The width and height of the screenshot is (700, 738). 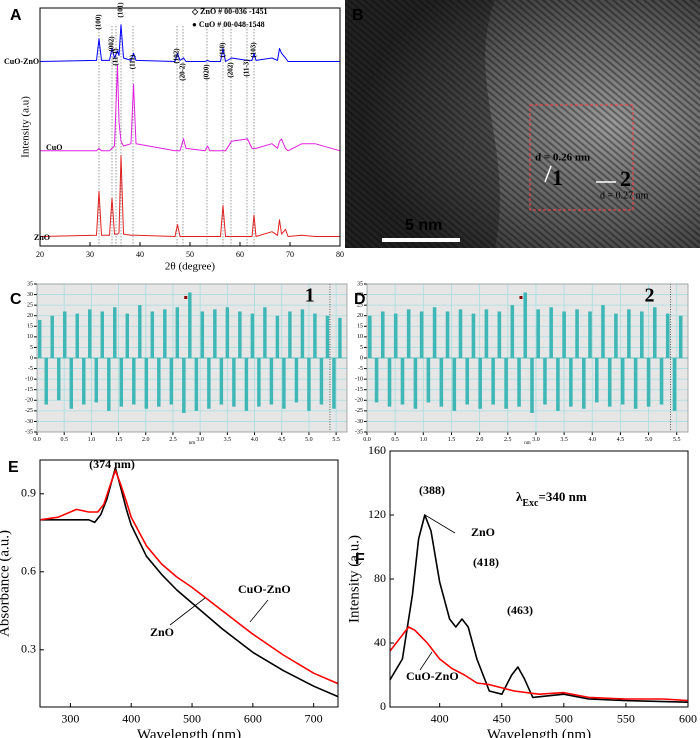 I want to click on x-tick-label: 3.5, so click(x=228, y=440).